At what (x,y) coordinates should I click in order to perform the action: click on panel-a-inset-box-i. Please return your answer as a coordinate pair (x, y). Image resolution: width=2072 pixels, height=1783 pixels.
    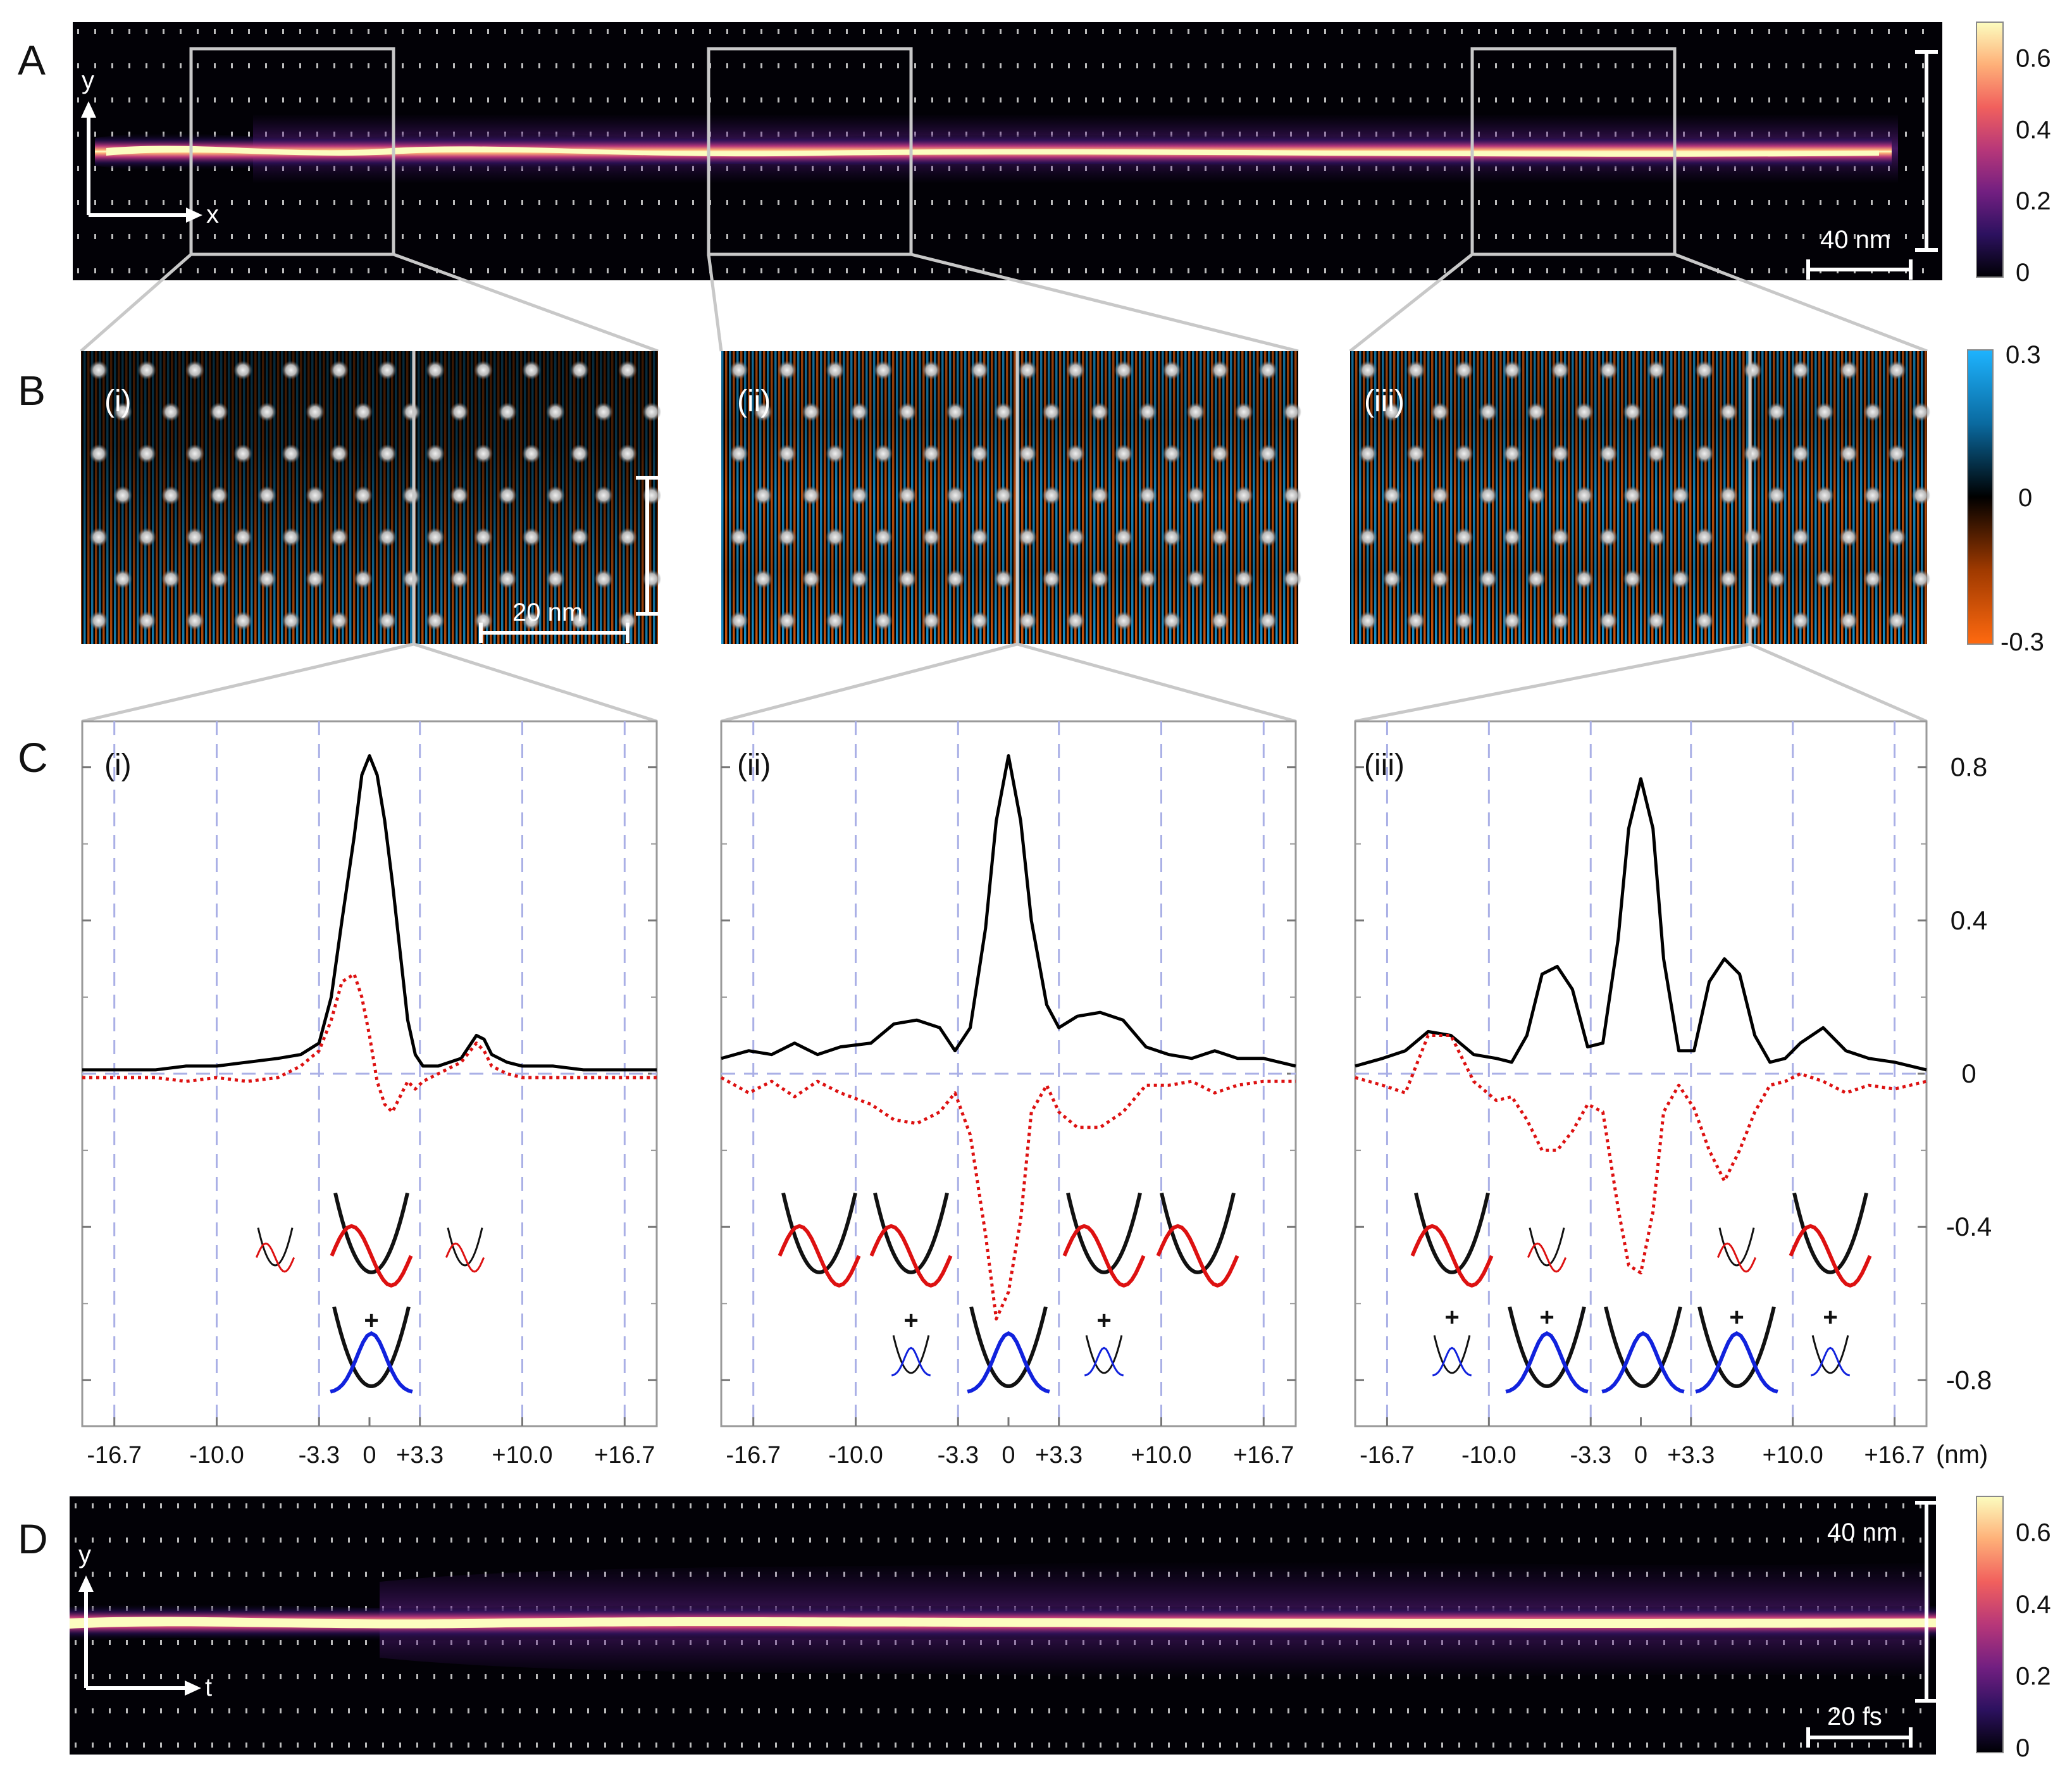
    Looking at the image, I should click on (292, 151).